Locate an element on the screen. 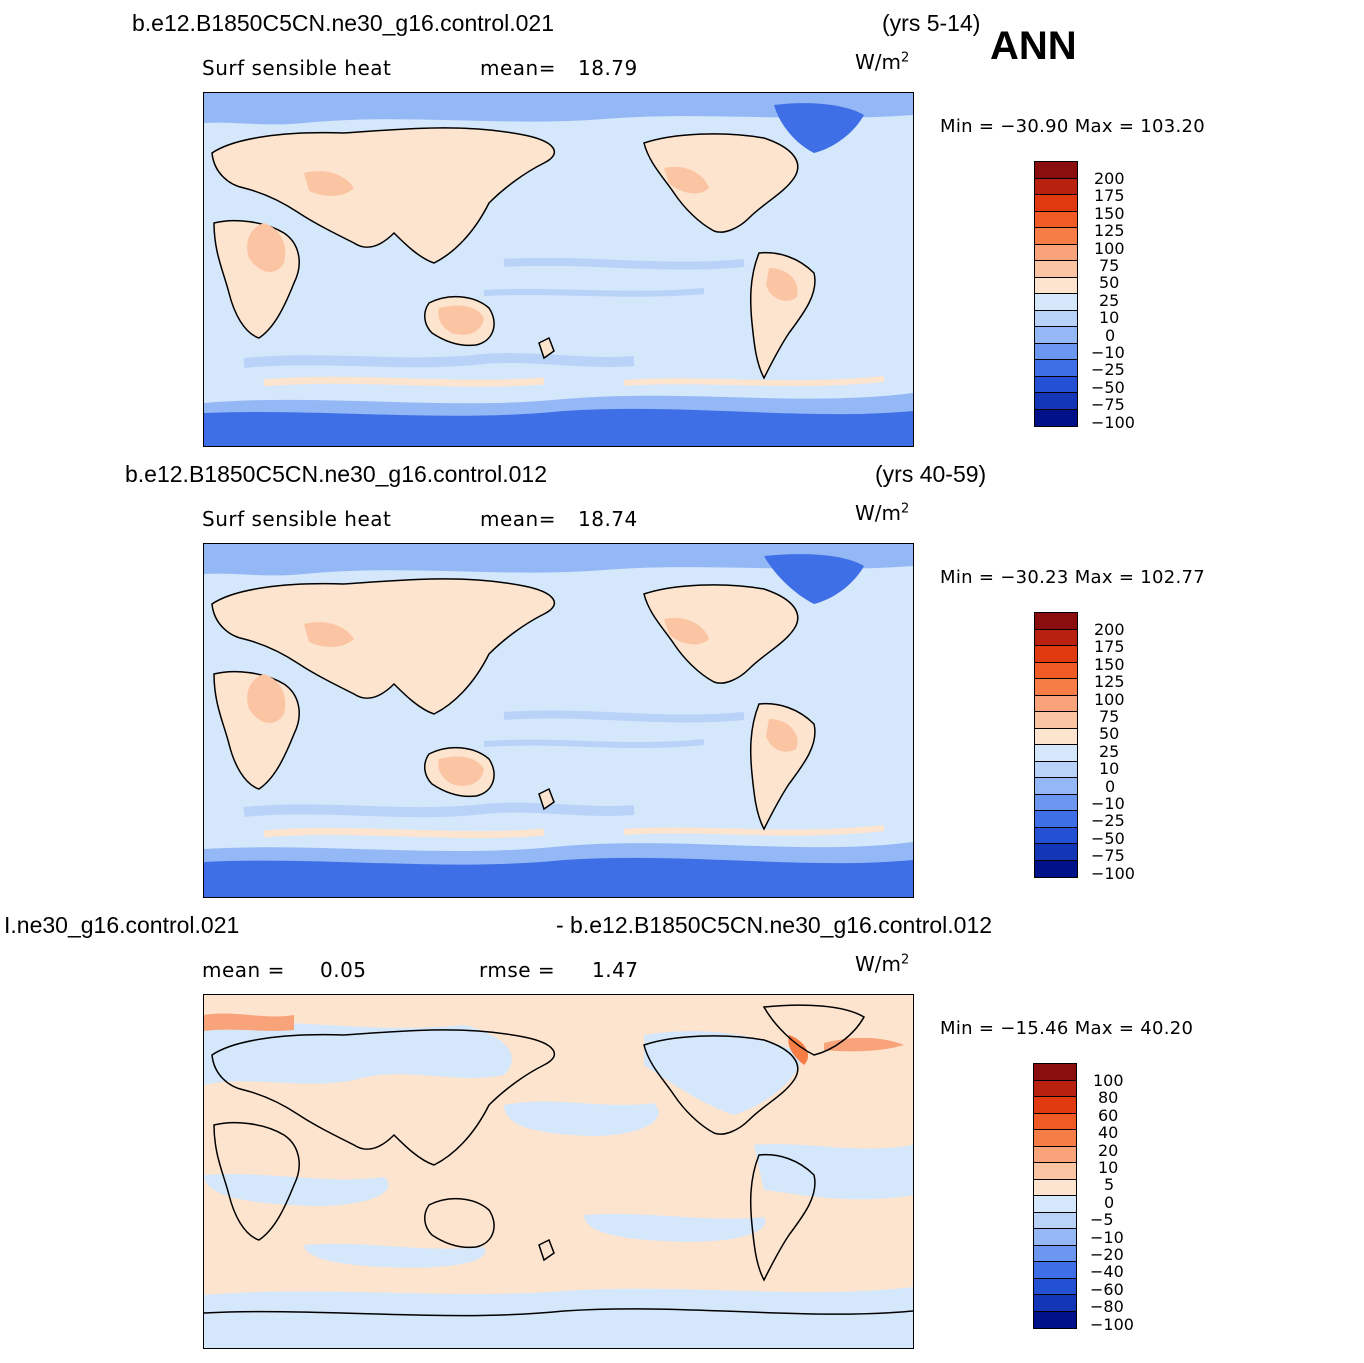 The height and width of the screenshot is (1363, 1364). colorbar-tick-label: 0 is located at coordinates (1110, 786).